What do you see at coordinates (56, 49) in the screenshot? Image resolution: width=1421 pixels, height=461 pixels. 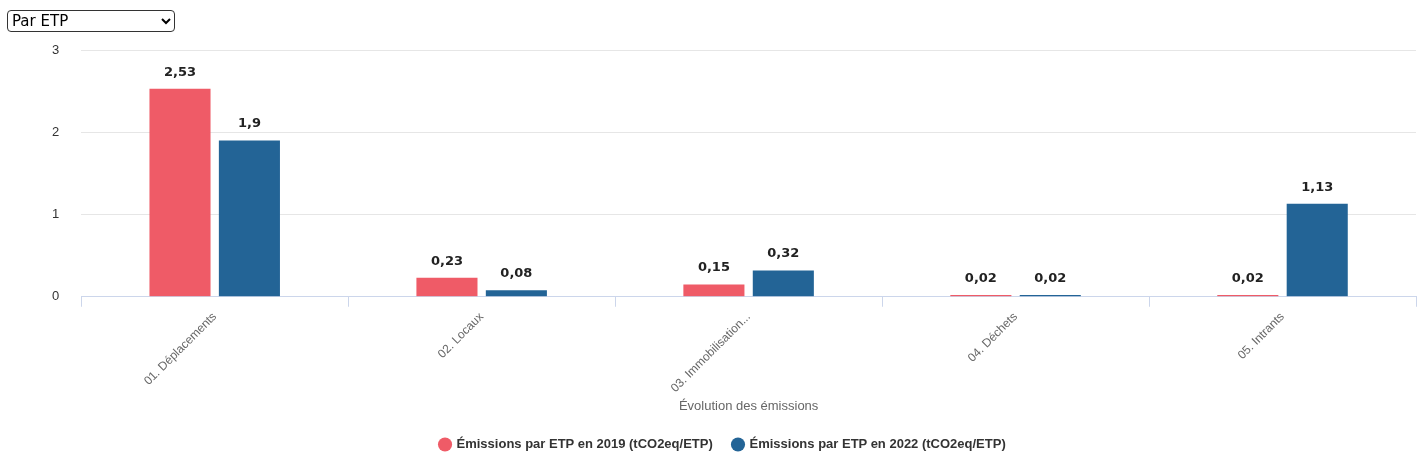 I see `y-tick-label: 3` at bounding box center [56, 49].